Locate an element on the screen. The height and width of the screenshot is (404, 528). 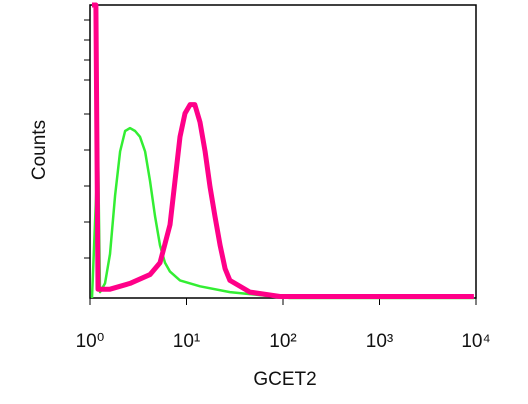
x-tick-label: 10⁰ is located at coordinates (90, 341).